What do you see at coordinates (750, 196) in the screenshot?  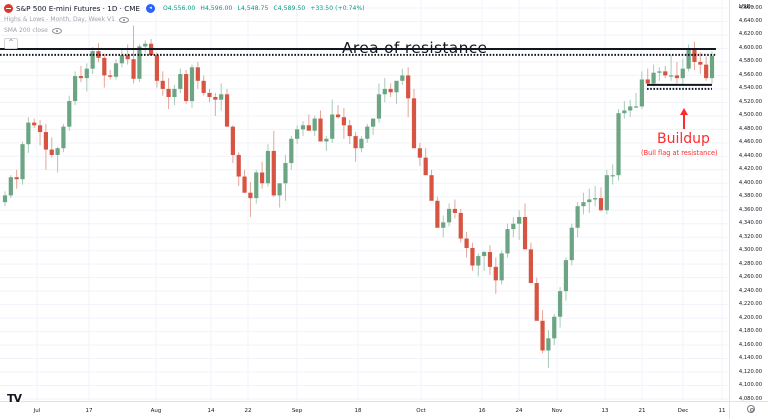 I see `price-tick-label: 4,380.00` at bounding box center [750, 196].